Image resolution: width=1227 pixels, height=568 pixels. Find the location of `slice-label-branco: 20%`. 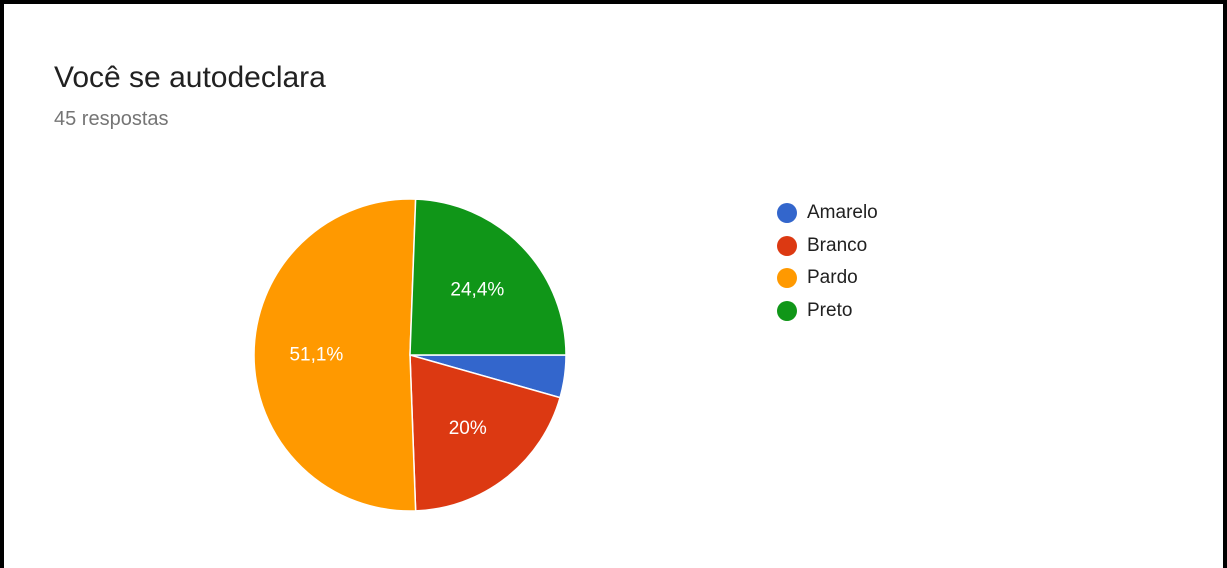

slice-label-branco: 20% is located at coordinates (468, 428).